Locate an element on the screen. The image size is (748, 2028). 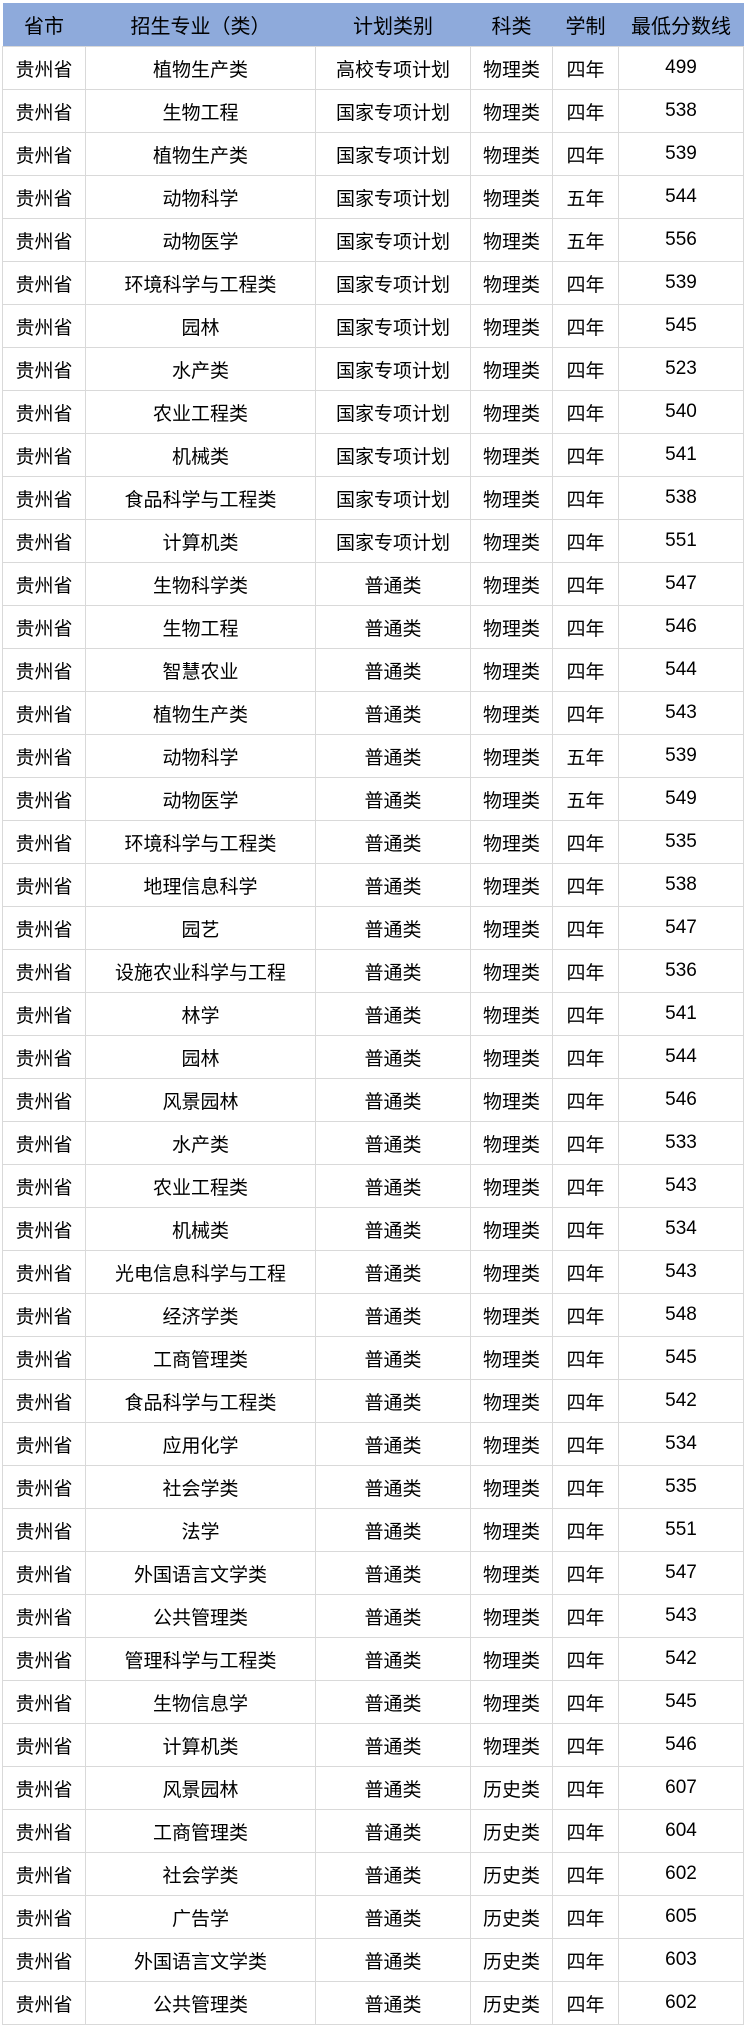
table-row: 贵州省 动物医学 国家专项计划 物理类 五年 556 is located at coordinates (373, 240).